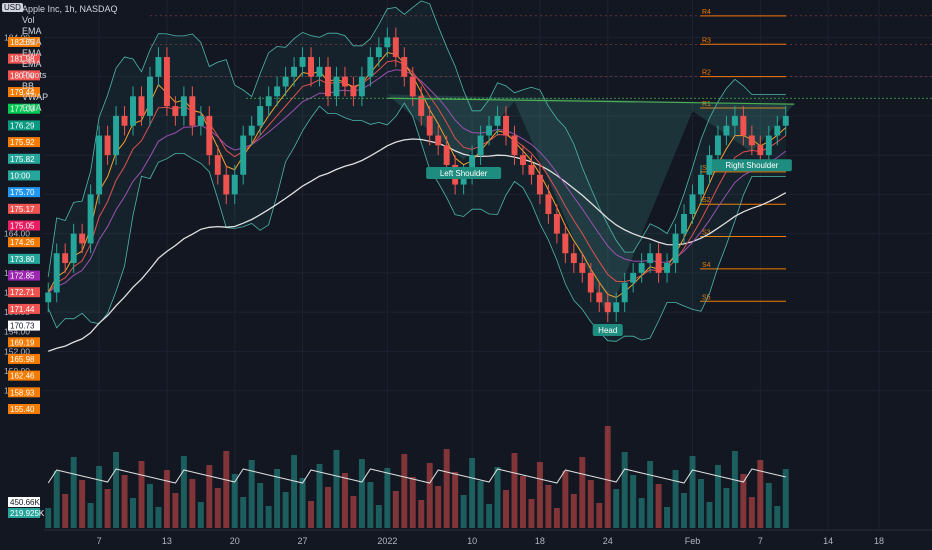 This screenshot has width=932, height=550. Describe the element at coordinates (70, 9) in the screenshot. I see `symbol-title: Apple Inc, 1h, NASDAQ` at that location.